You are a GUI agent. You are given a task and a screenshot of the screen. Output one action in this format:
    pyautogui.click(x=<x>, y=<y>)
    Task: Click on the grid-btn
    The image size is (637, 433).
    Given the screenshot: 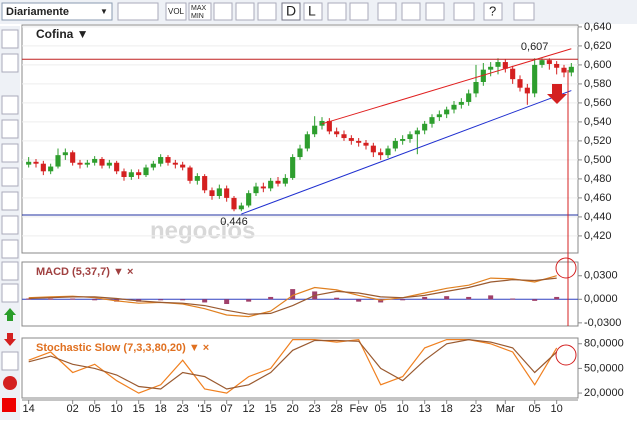 What is the action you would take?
    pyautogui.click(x=223, y=11)
    